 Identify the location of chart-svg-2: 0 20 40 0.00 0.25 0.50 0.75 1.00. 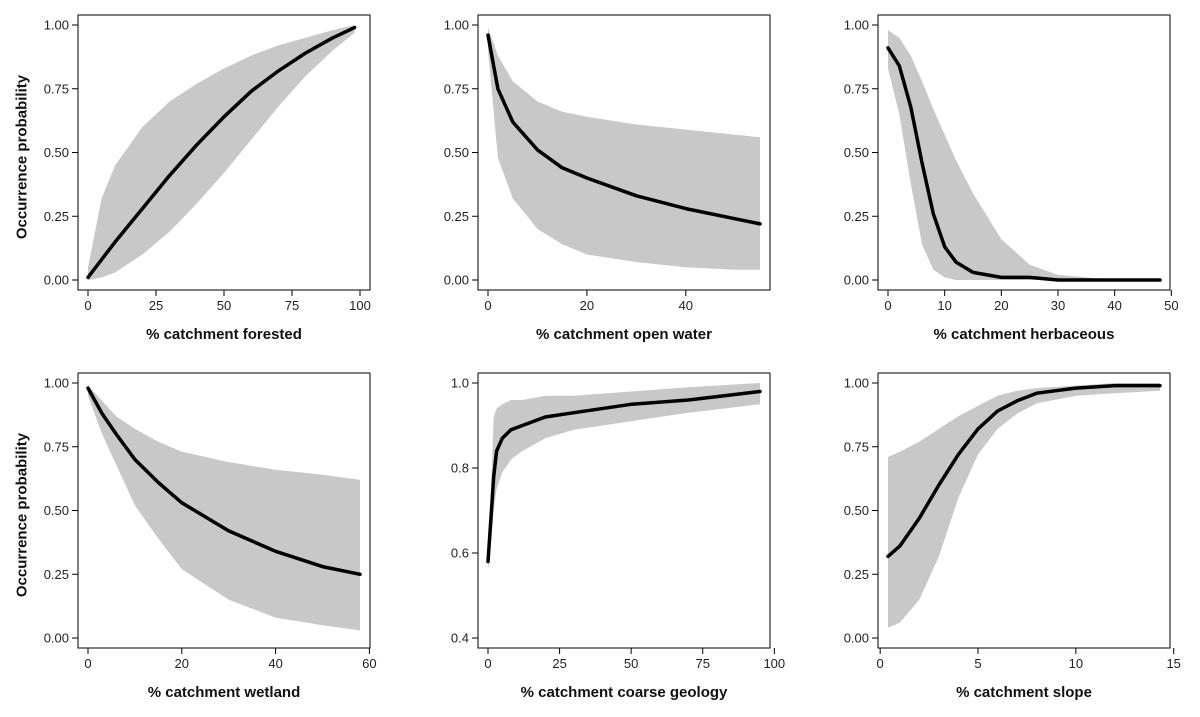
(607, 163).